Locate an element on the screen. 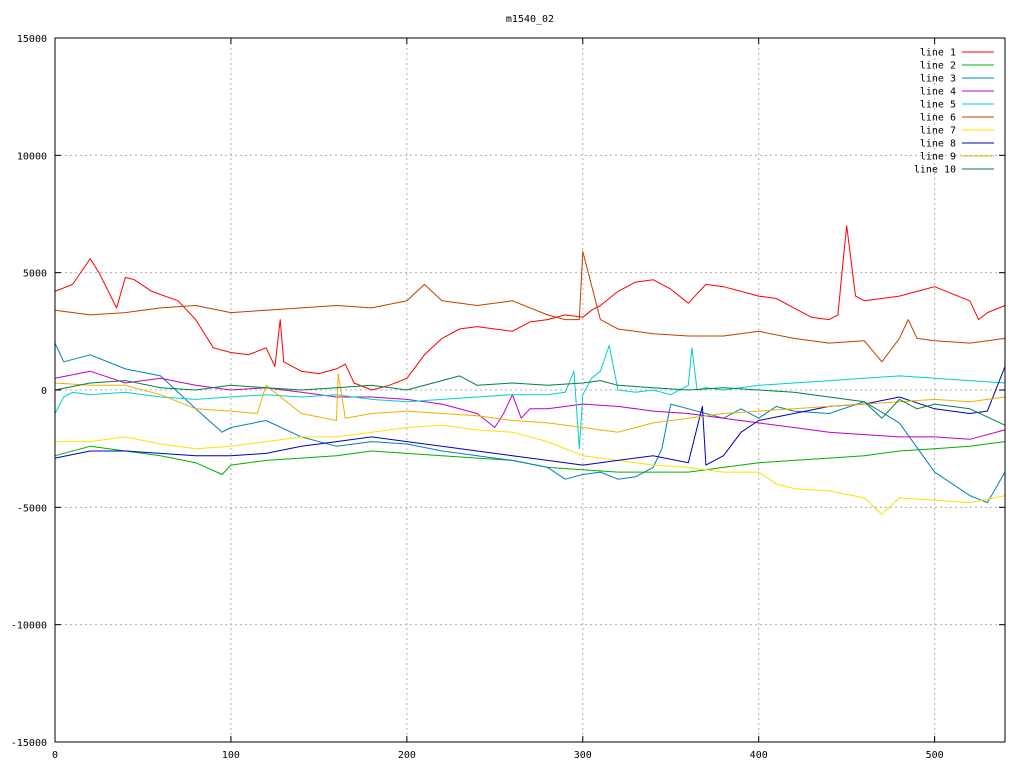  y-tick-label: 10000 is located at coordinates (32, 156).